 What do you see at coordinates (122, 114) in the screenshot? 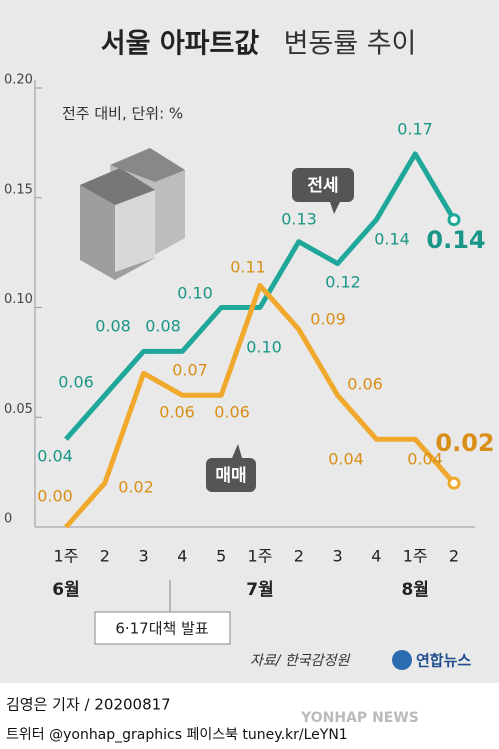
I see `subtitle: 전주 대비, 단위: %` at bounding box center [122, 114].